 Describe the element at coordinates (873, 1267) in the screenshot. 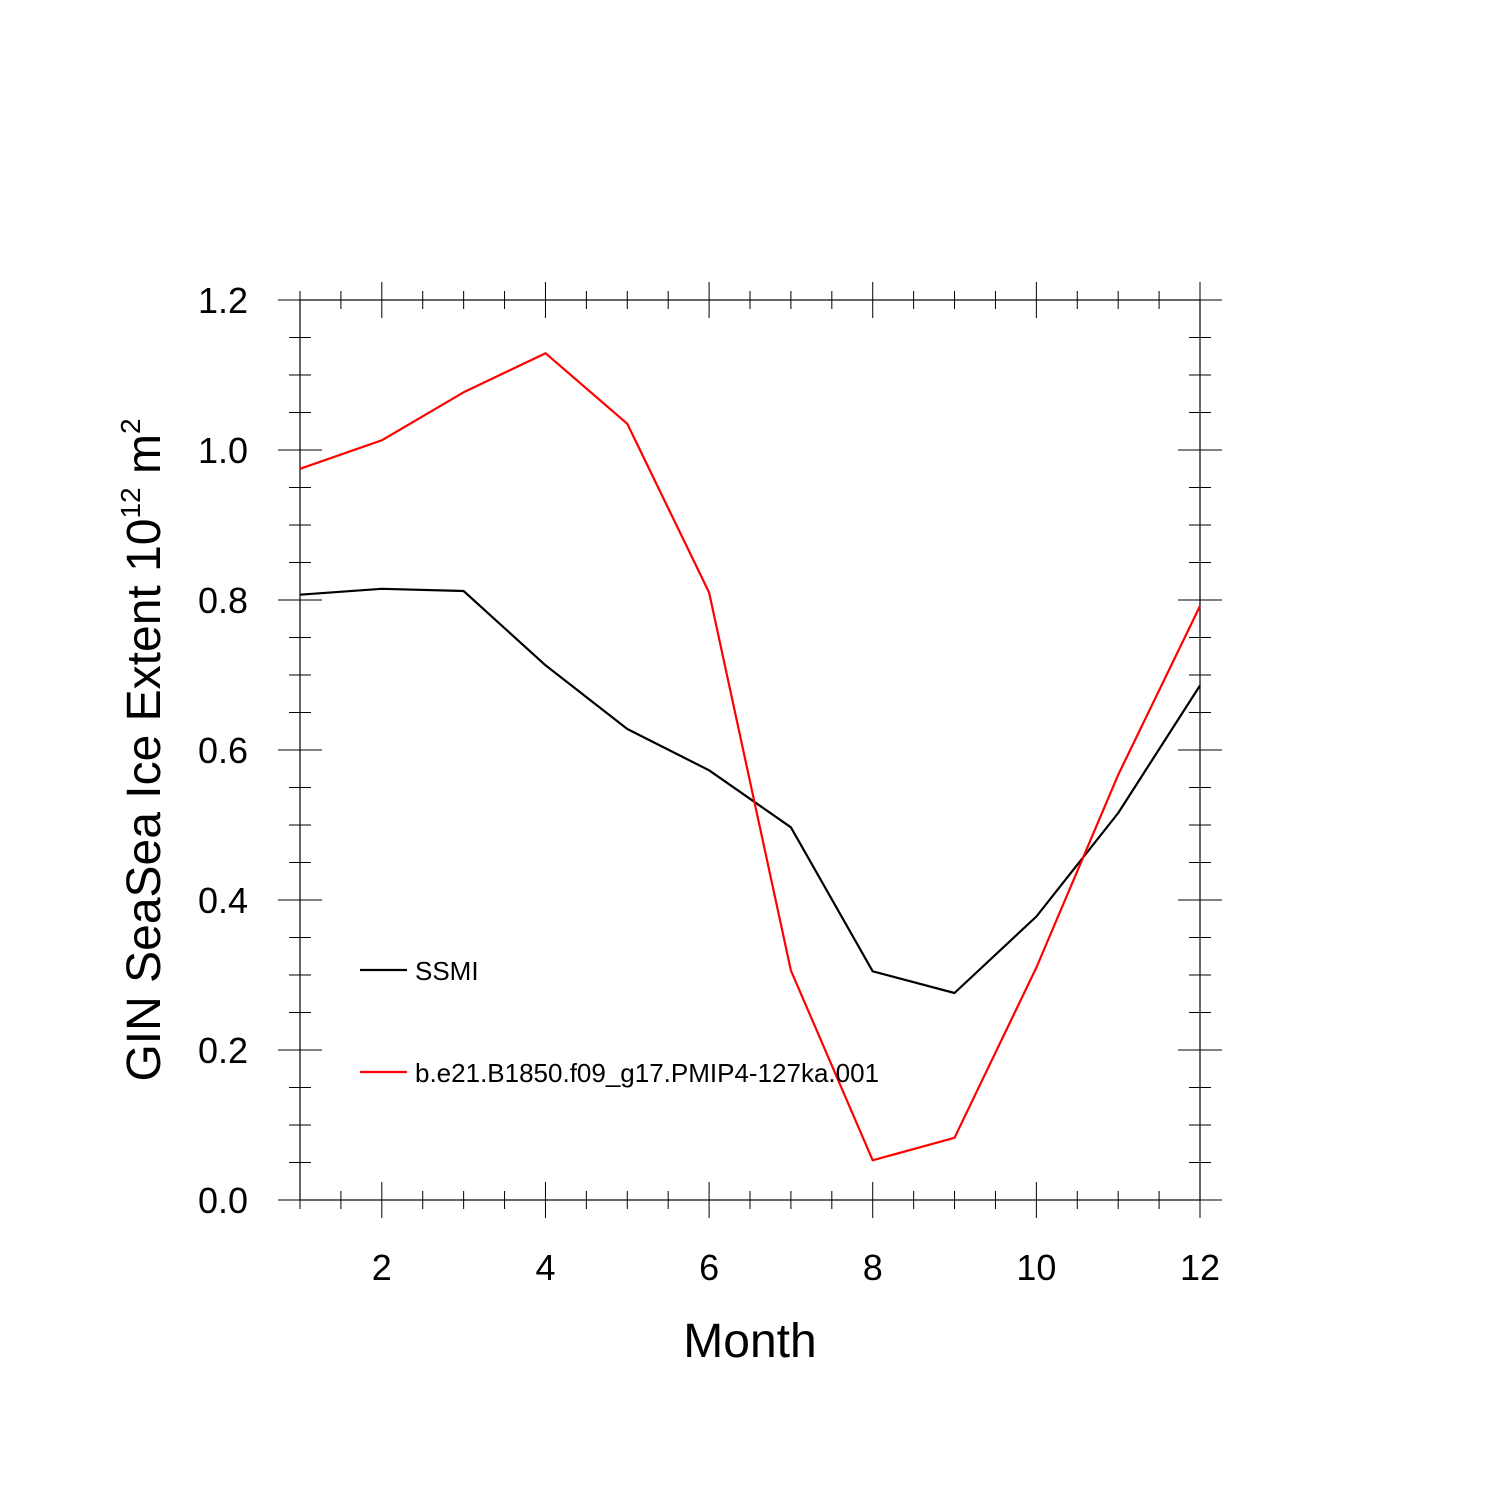

I see `x-tick-label: 8` at that location.